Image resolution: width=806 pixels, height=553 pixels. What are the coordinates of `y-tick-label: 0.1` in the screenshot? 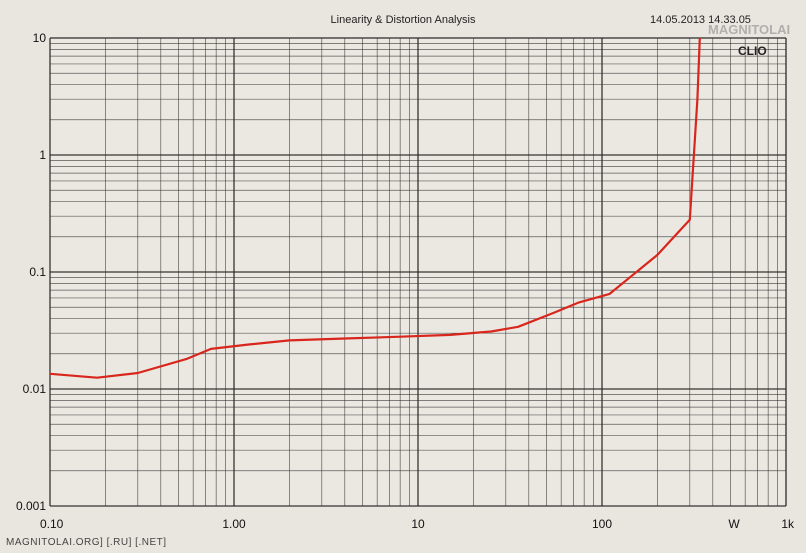 It's located at (37, 272).